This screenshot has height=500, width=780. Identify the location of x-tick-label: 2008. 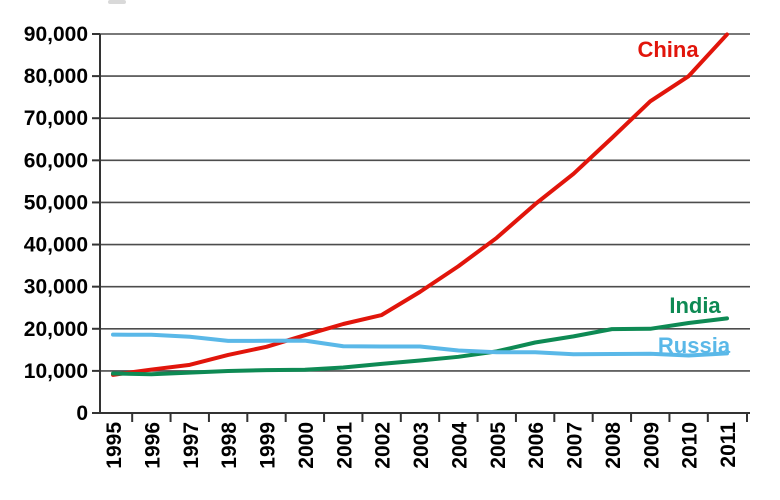
(613, 445).